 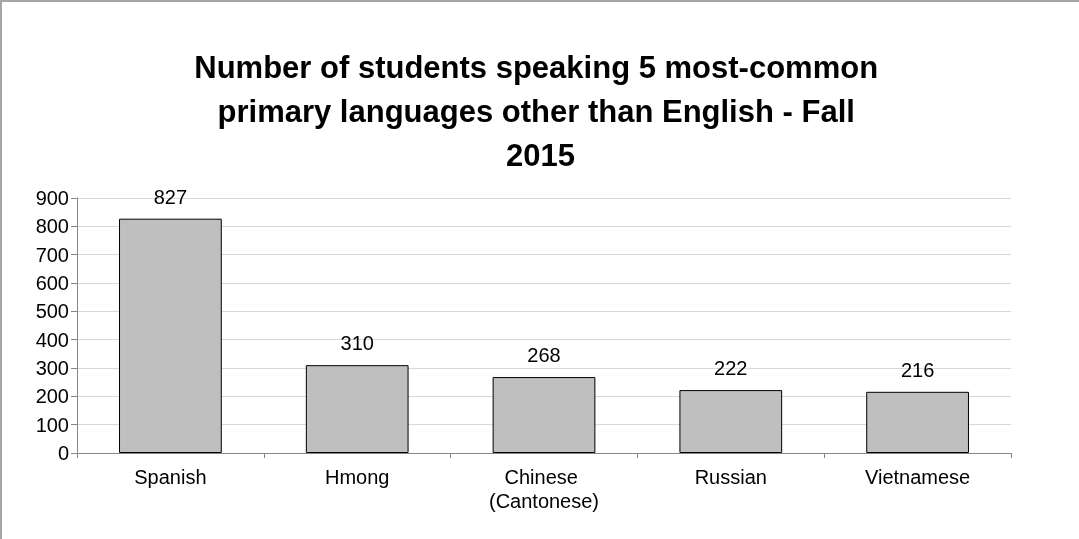 I want to click on data-label: 310, so click(x=357, y=343).